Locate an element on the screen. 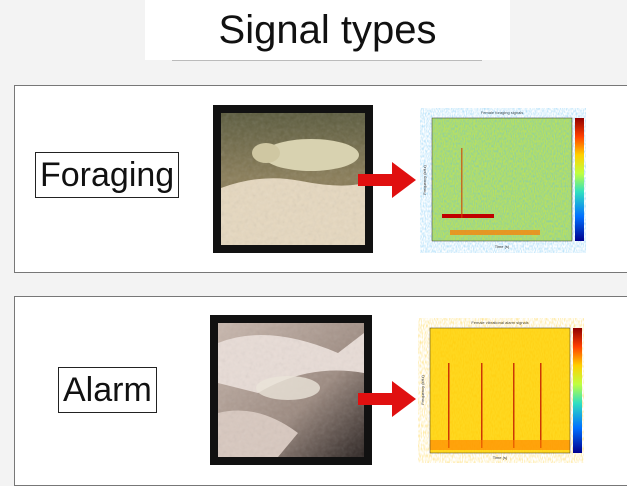 The height and width of the screenshot is (486, 627). signal-pulses is located at coordinates (495, 405).